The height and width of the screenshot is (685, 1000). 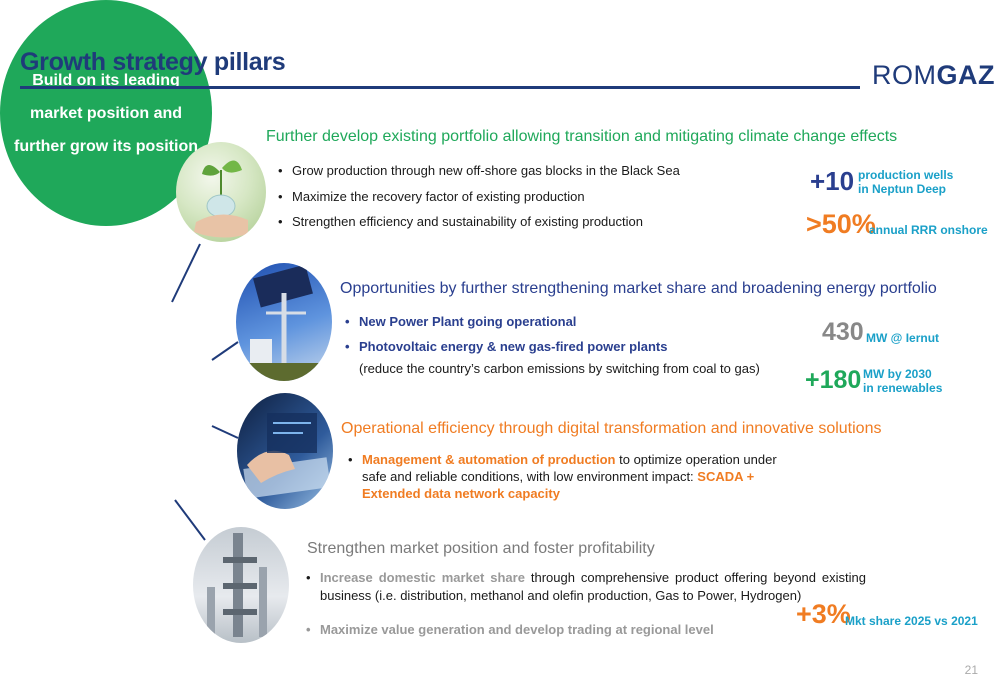 What do you see at coordinates (422, 577) in the screenshot?
I see `section4-bullet1-highlight: Increase domestic market share` at bounding box center [422, 577].